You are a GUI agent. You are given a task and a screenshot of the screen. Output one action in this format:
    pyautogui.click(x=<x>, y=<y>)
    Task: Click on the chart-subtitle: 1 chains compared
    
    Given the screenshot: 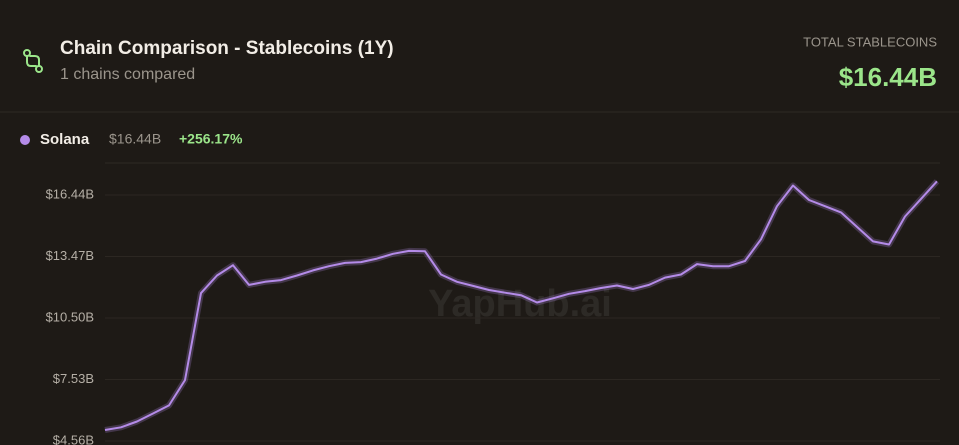 What is the action you would take?
    pyautogui.click(x=127, y=74)
    